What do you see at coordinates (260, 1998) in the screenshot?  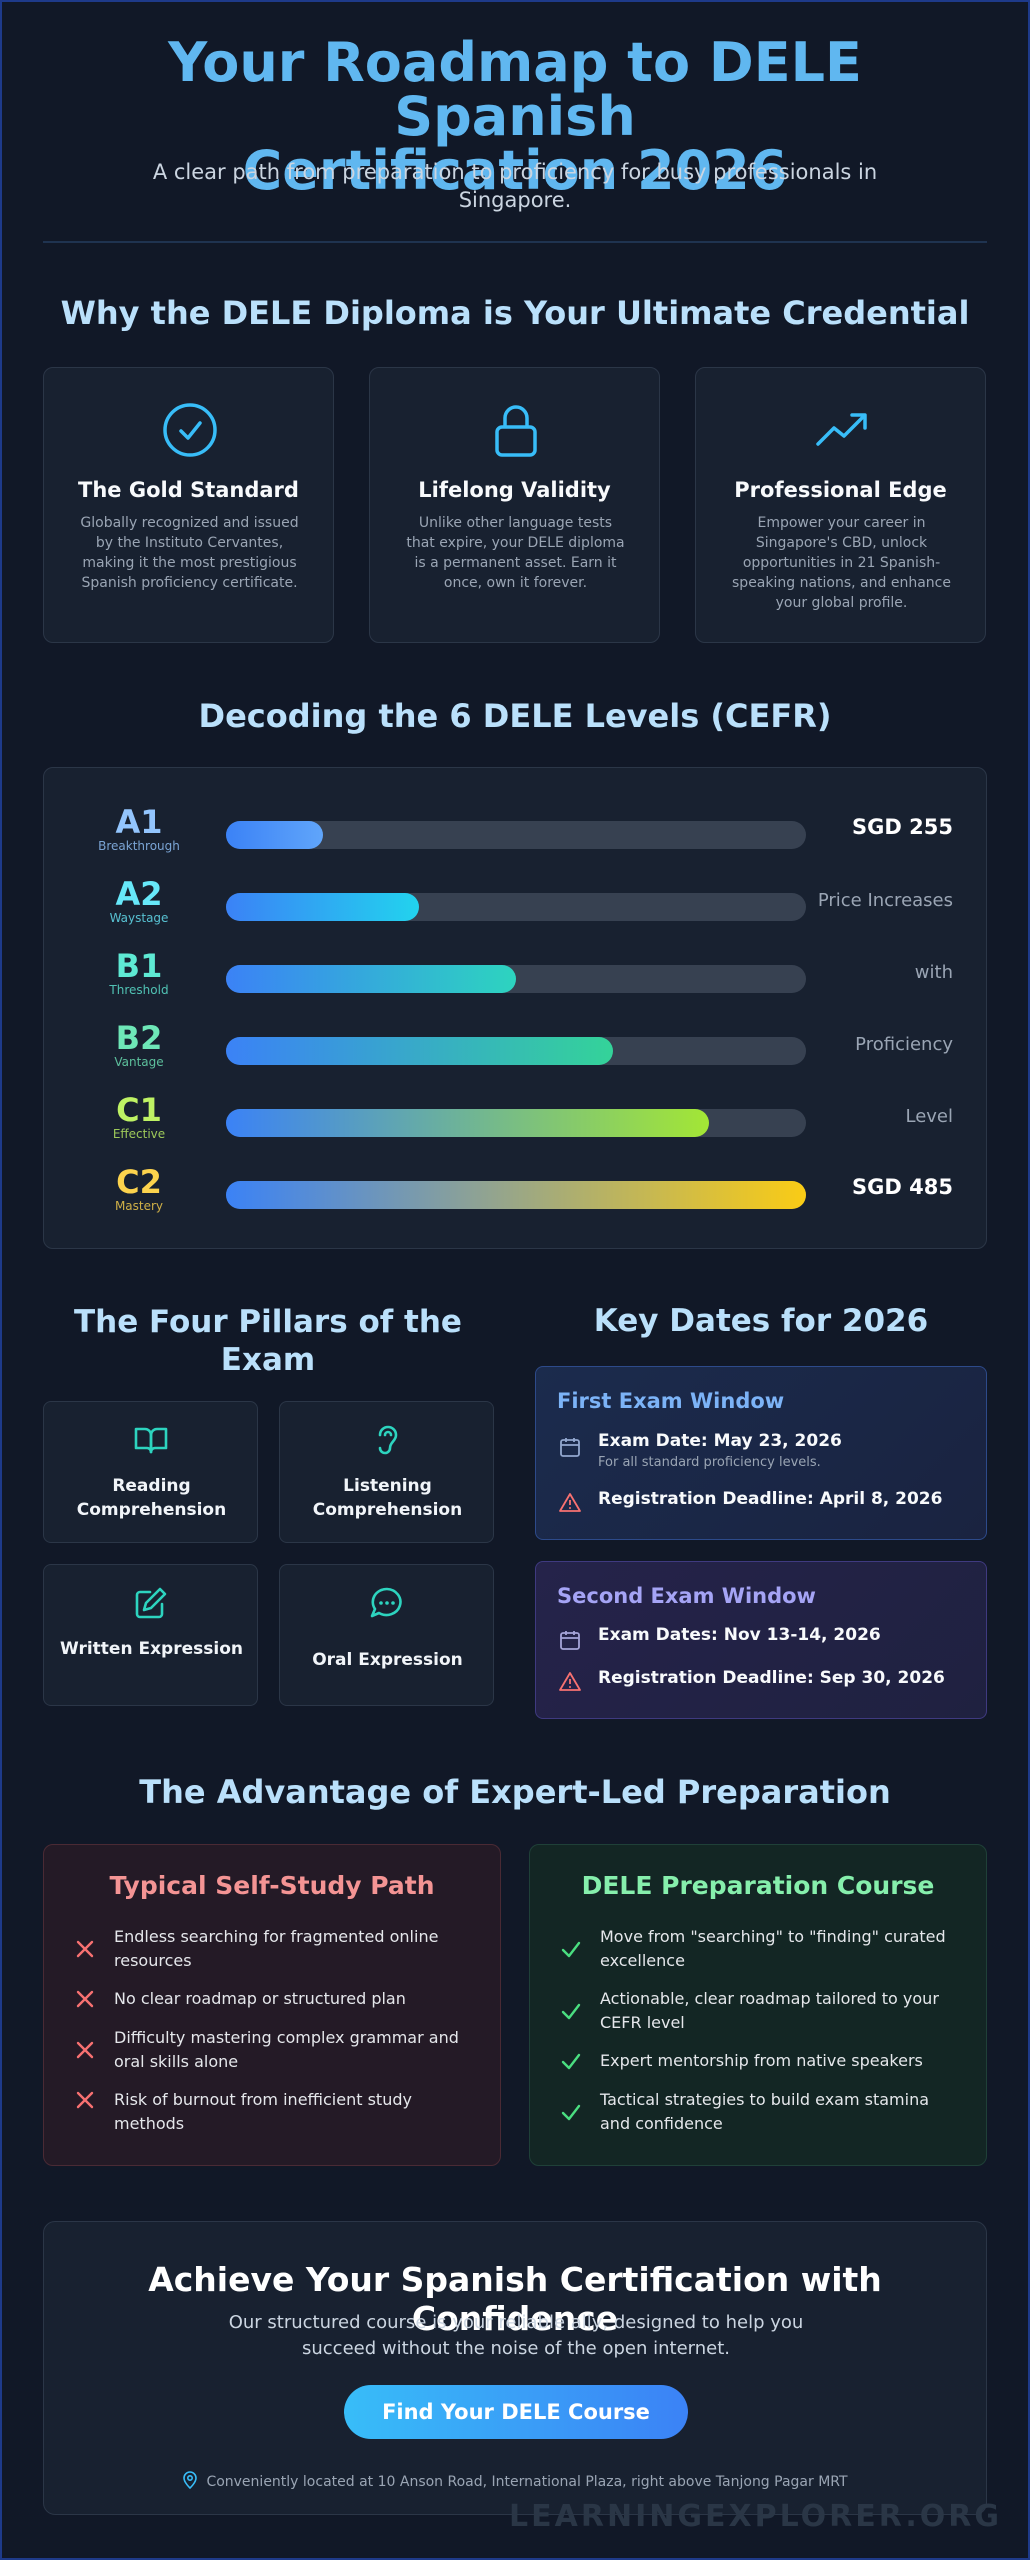 I see `self-study-item: No clear roadmap or structured plan` at bounding box center [260, 1998].